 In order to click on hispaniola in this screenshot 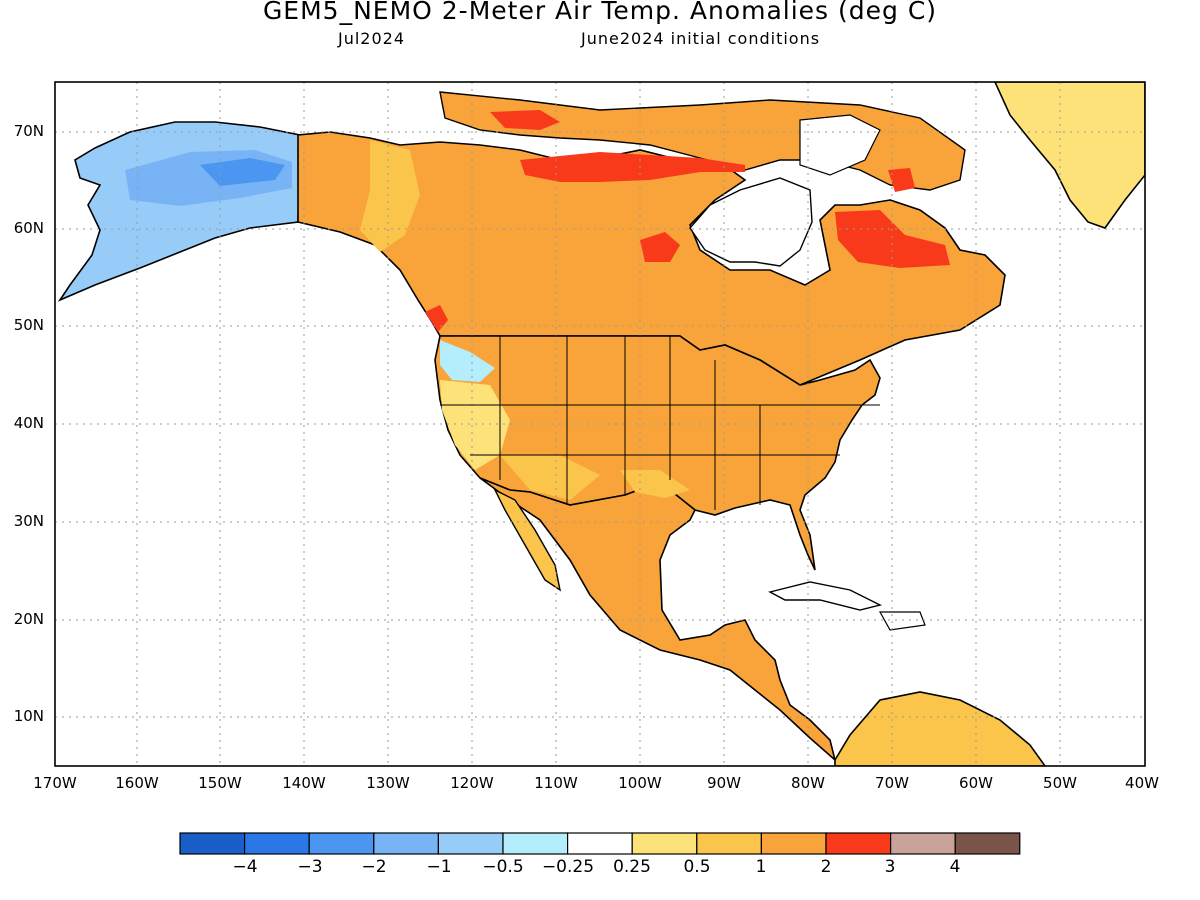, I will do `click(902, 621)`.